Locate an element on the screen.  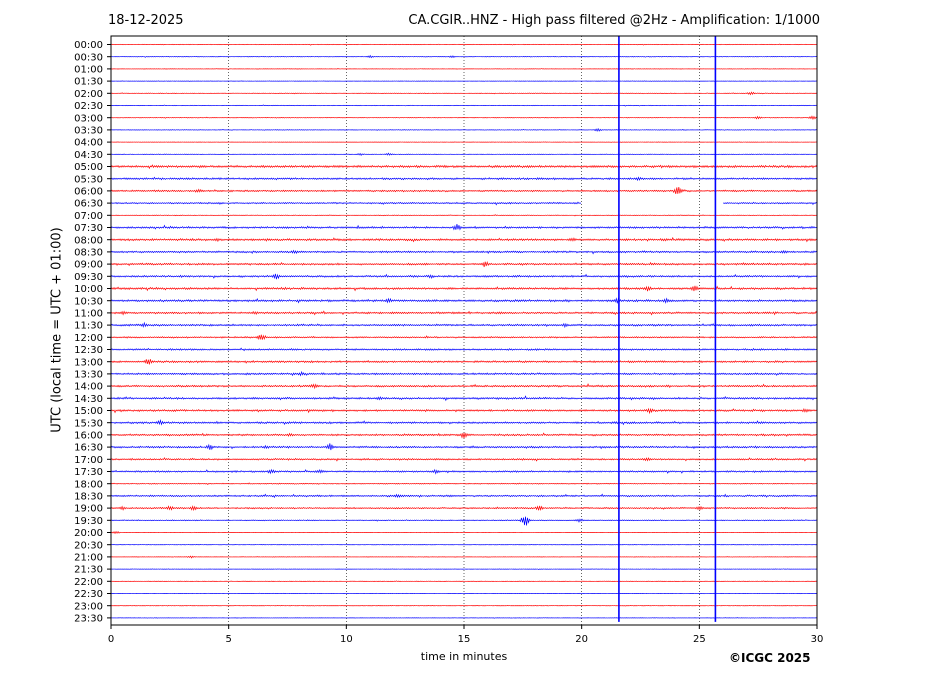
y-tick-label: 14:00 is located at coordinates (88, 387).